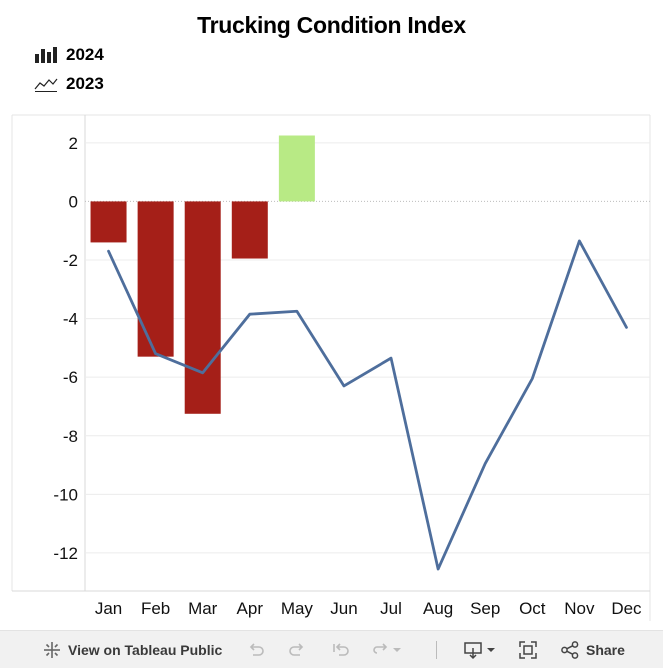 Image resolution: width=663 pixels, height=668 pixels. Describe the element at coordinates (73, 201) in the screenshot. I see `y-tick-label: 0` at that location.